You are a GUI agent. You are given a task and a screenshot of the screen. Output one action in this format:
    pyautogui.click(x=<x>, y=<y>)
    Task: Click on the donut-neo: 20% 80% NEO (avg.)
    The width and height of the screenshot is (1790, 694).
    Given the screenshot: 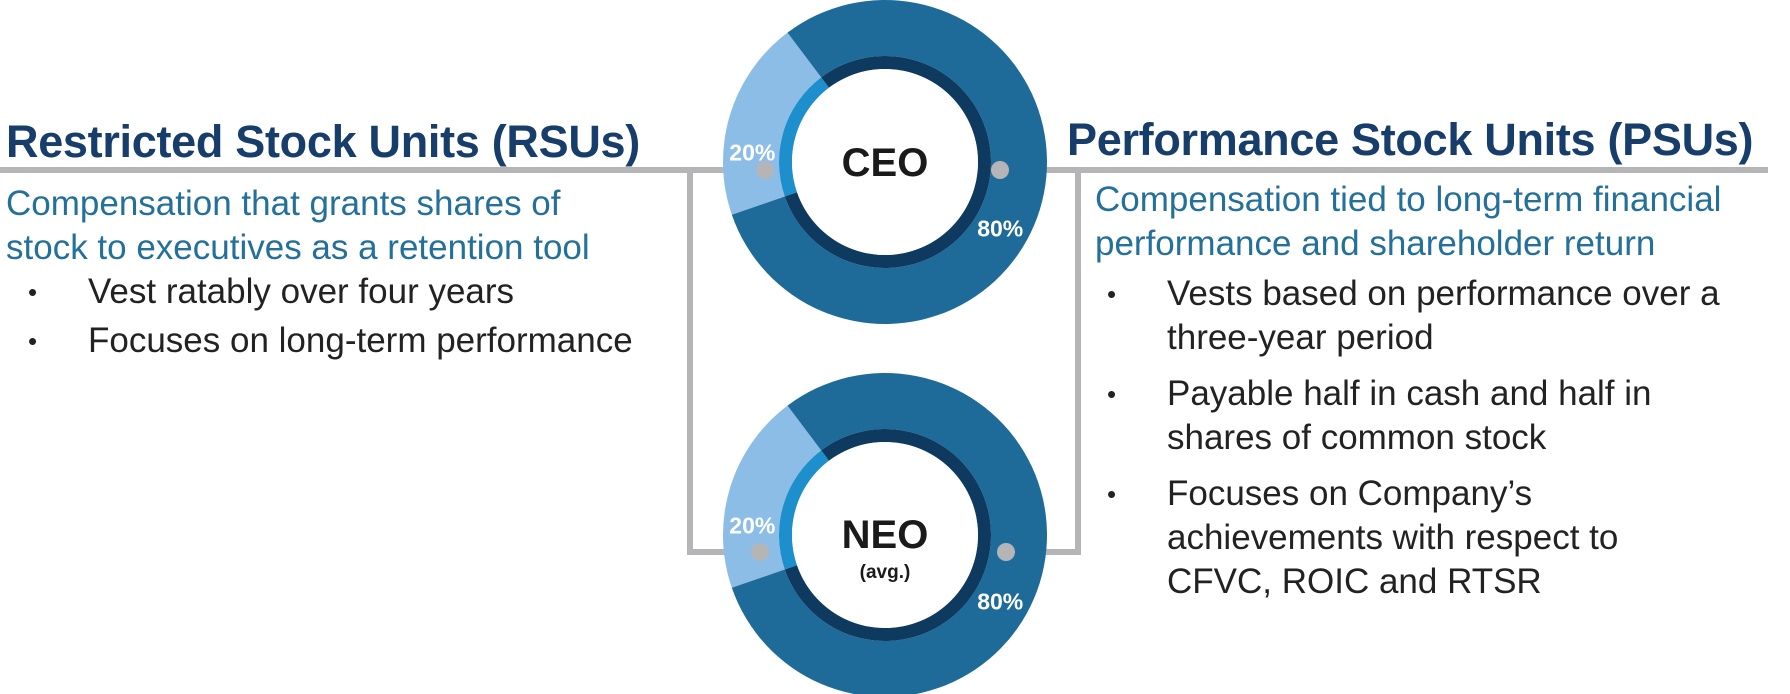 What is the action you would take?
    pyautogui.click(x=885, y=533)
    